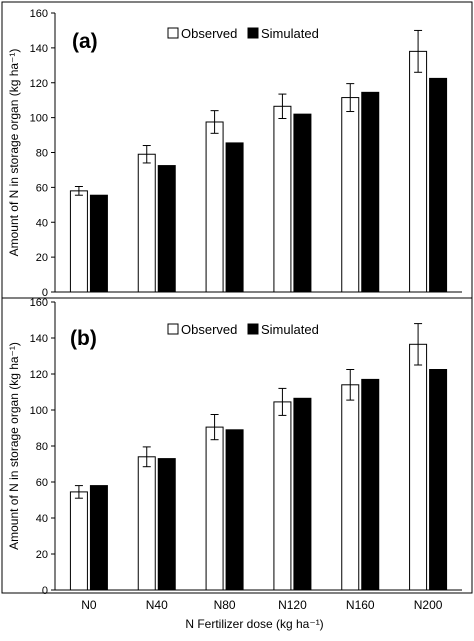 The image size is (474, 641). What do you see at coordinates (85, 41) in the screenshot?
I see `panel-label: (a)` at bounding box center [85, 41].